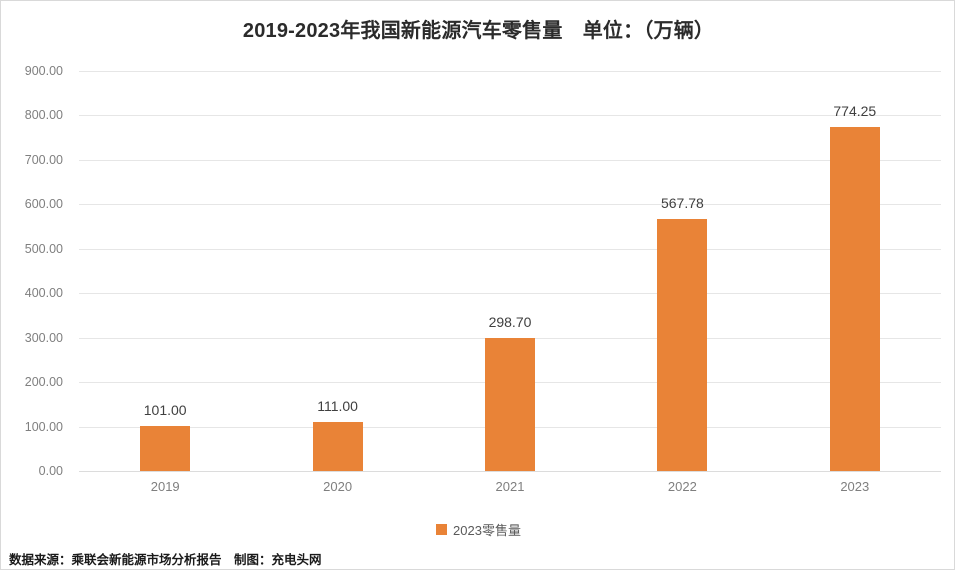  I want to click on y-axis-tick-label: 200.00, so click(43, 382).